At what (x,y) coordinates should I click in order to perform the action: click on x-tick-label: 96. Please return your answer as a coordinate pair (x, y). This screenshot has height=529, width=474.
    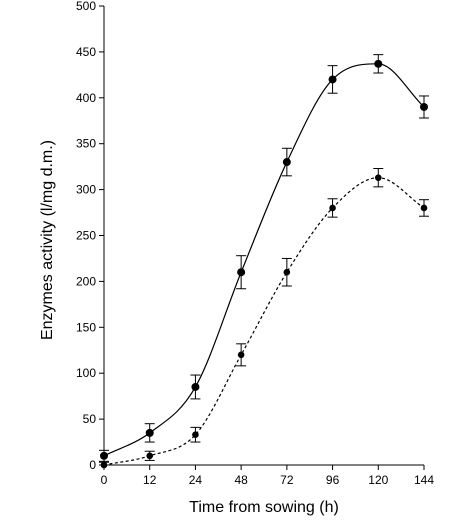
    Looking at the image, I should click on (333, 480).